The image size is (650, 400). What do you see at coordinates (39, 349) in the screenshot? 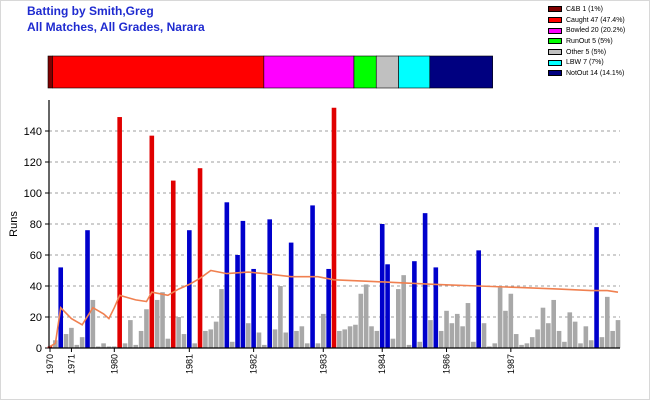
I see `y-tick-label: 0` at bounding box center [39, 349].